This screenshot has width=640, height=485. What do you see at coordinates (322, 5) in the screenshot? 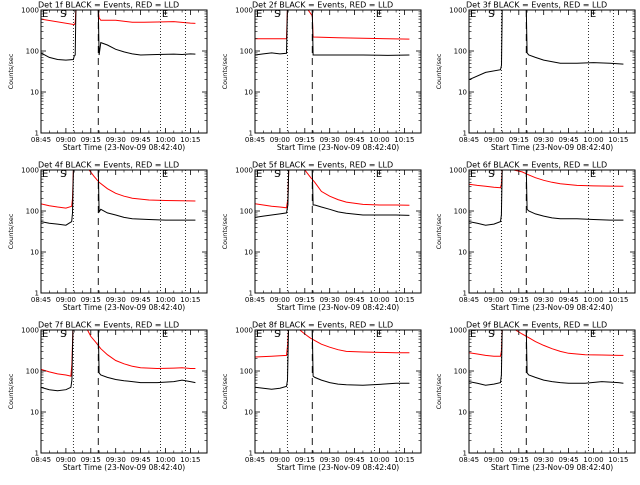
I see `panel-title: Det 2f BLACK = Events, RED = LLD` at bounding box center [322, 5].